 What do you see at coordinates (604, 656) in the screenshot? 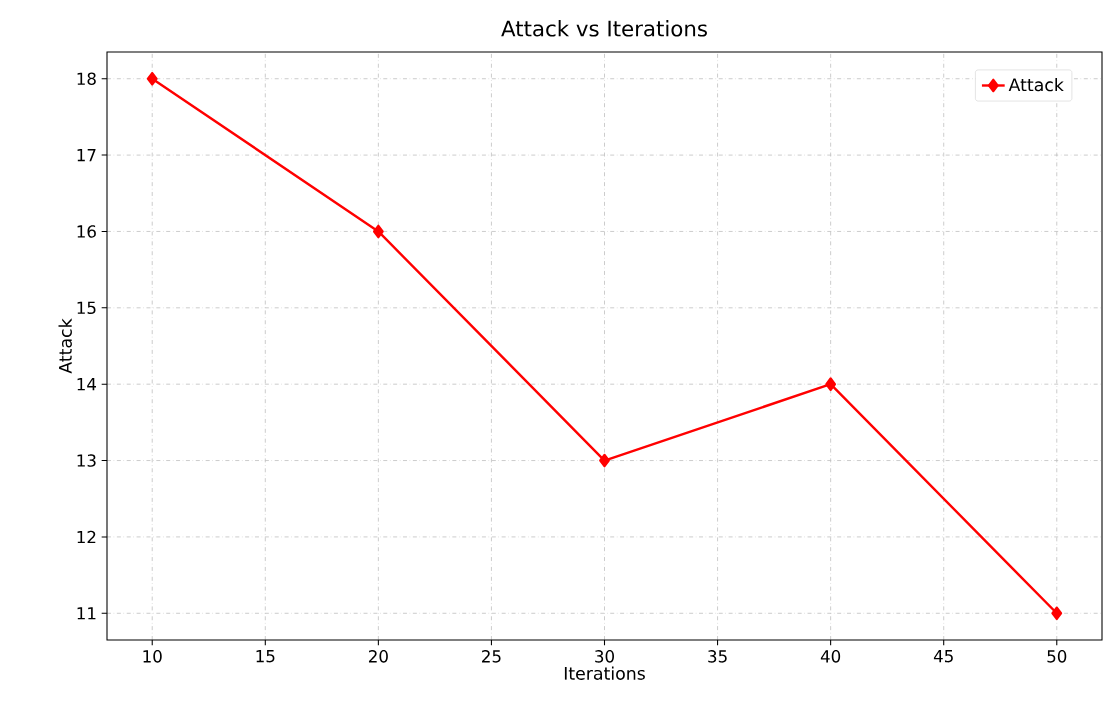
I see `x-tick-label: 30` at bounding box center [604, 656].